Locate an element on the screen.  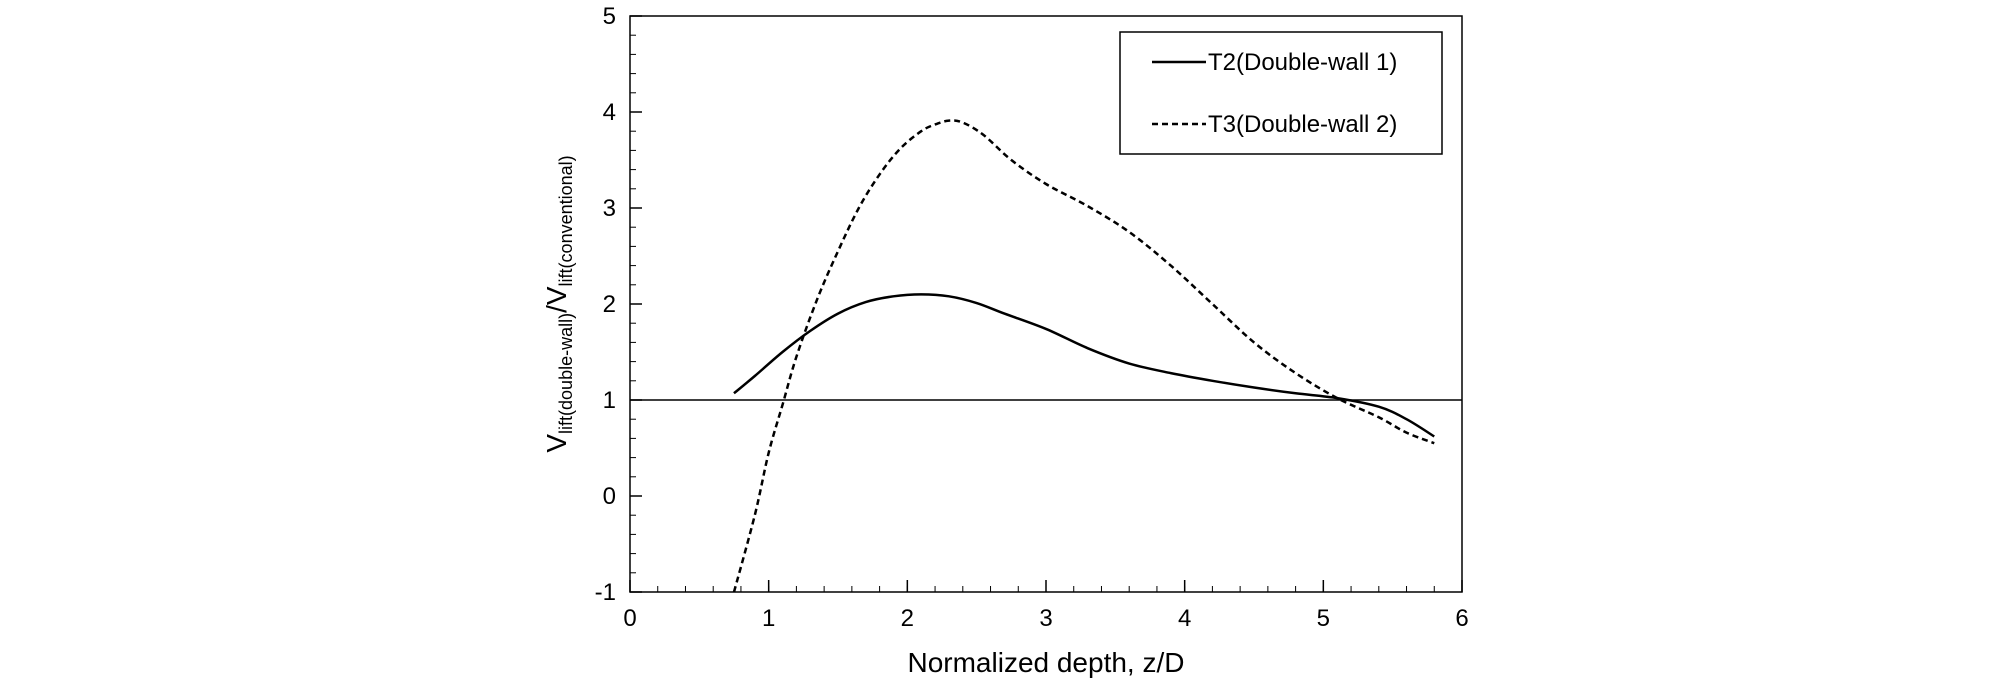
x-tick-label: 5 is located at coordinates (1323, 618).